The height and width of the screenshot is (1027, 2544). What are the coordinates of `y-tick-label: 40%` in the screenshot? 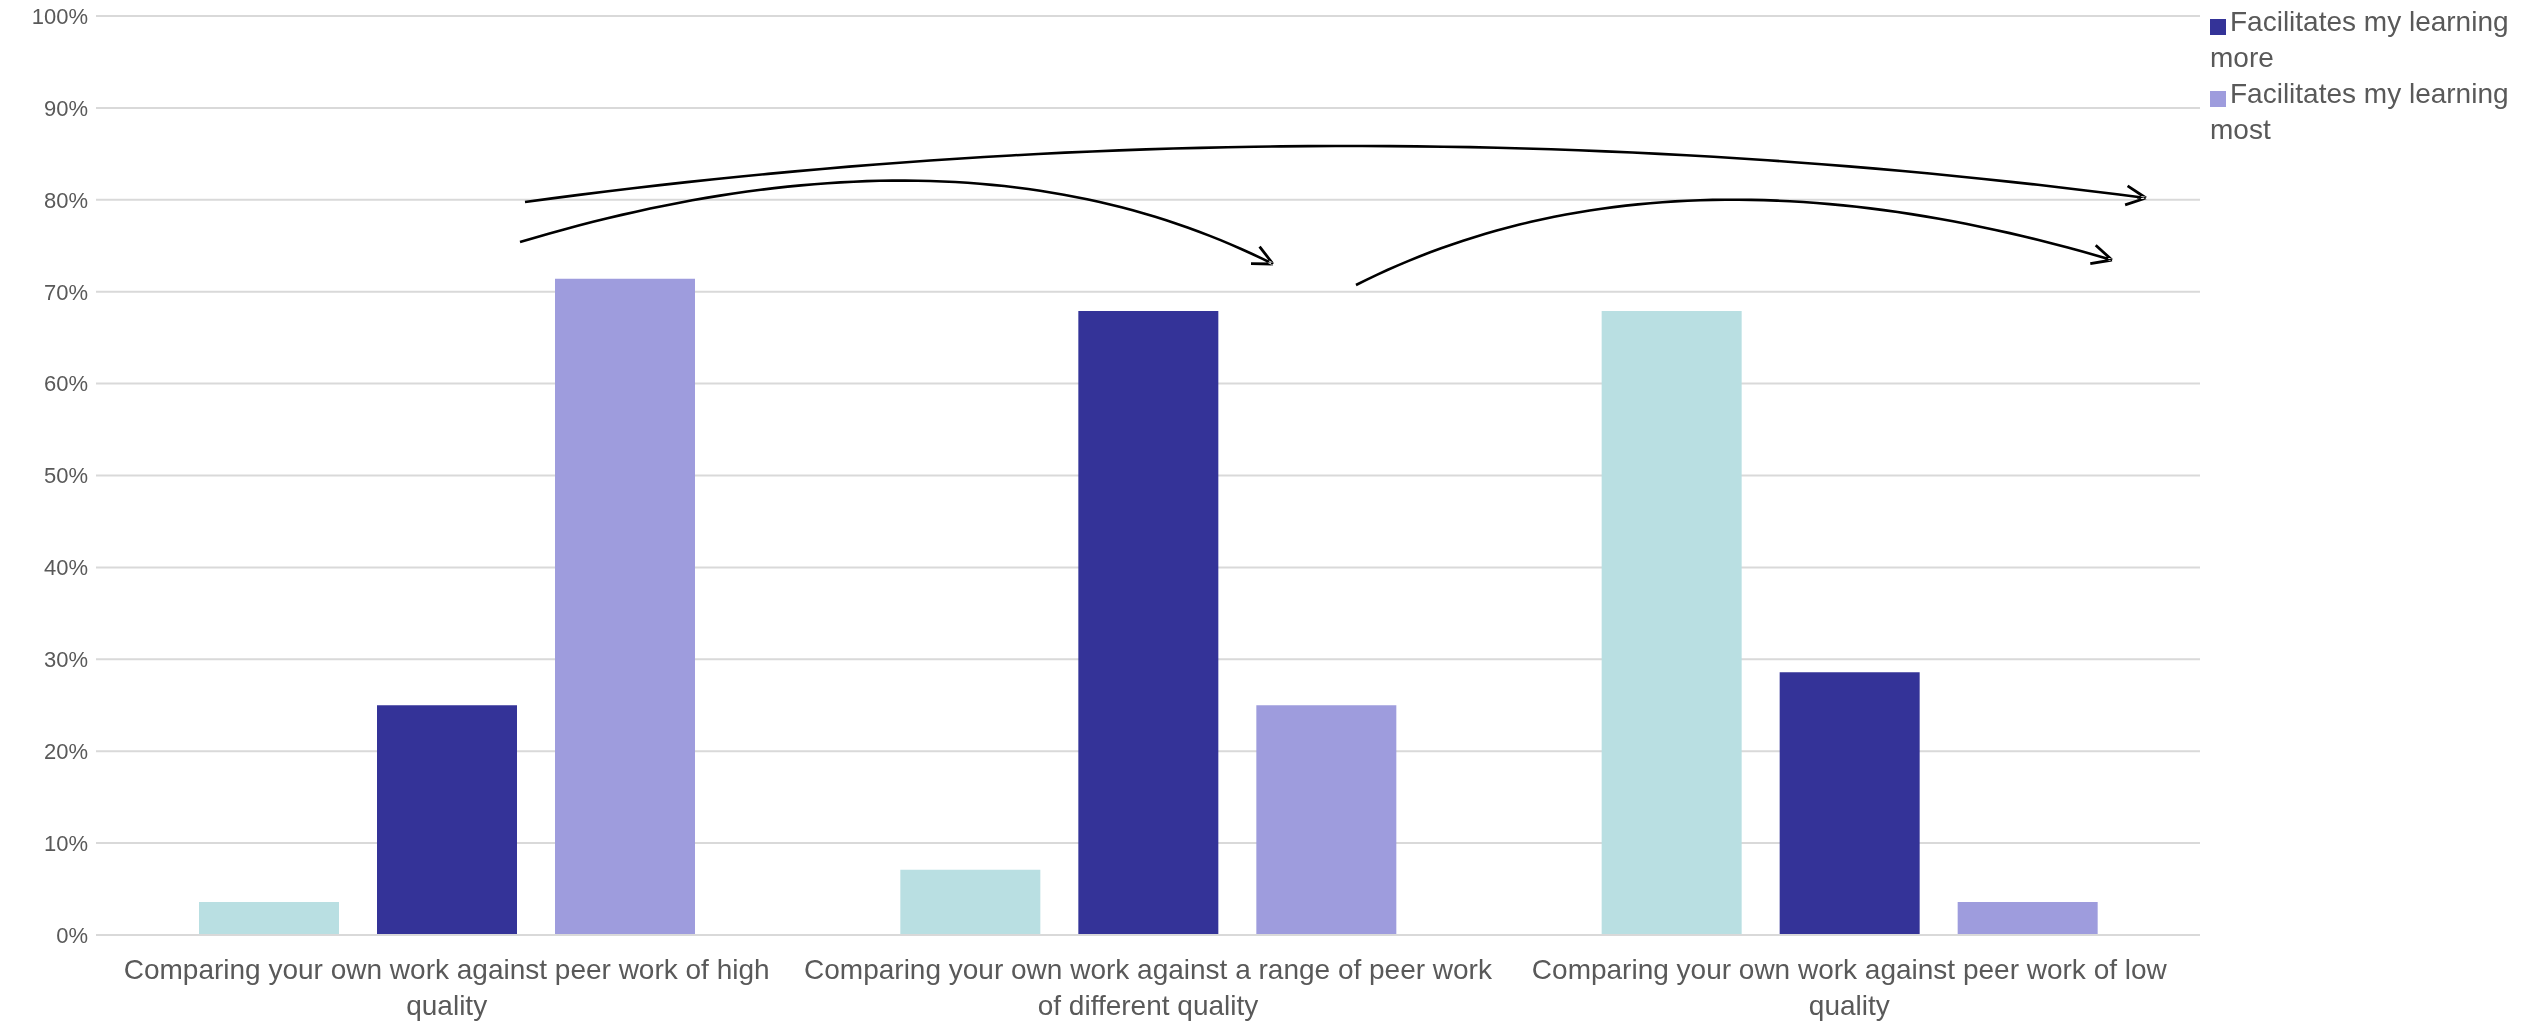 It's located at (65, 568).